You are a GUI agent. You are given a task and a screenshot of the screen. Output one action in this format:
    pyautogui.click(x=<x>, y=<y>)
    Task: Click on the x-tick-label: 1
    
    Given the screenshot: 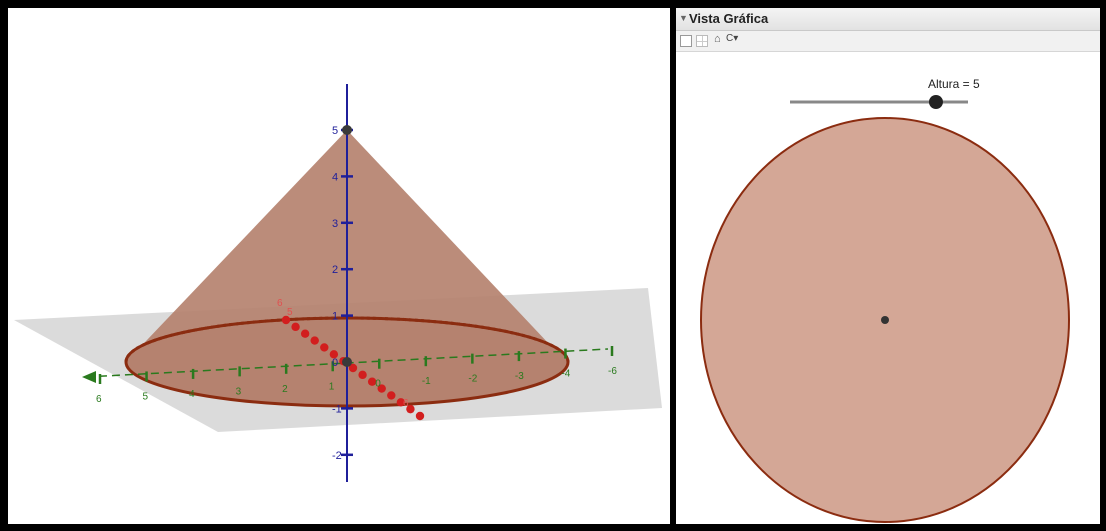 What is the action you would take?
    pyautogui.click(x=332, y=386)
    